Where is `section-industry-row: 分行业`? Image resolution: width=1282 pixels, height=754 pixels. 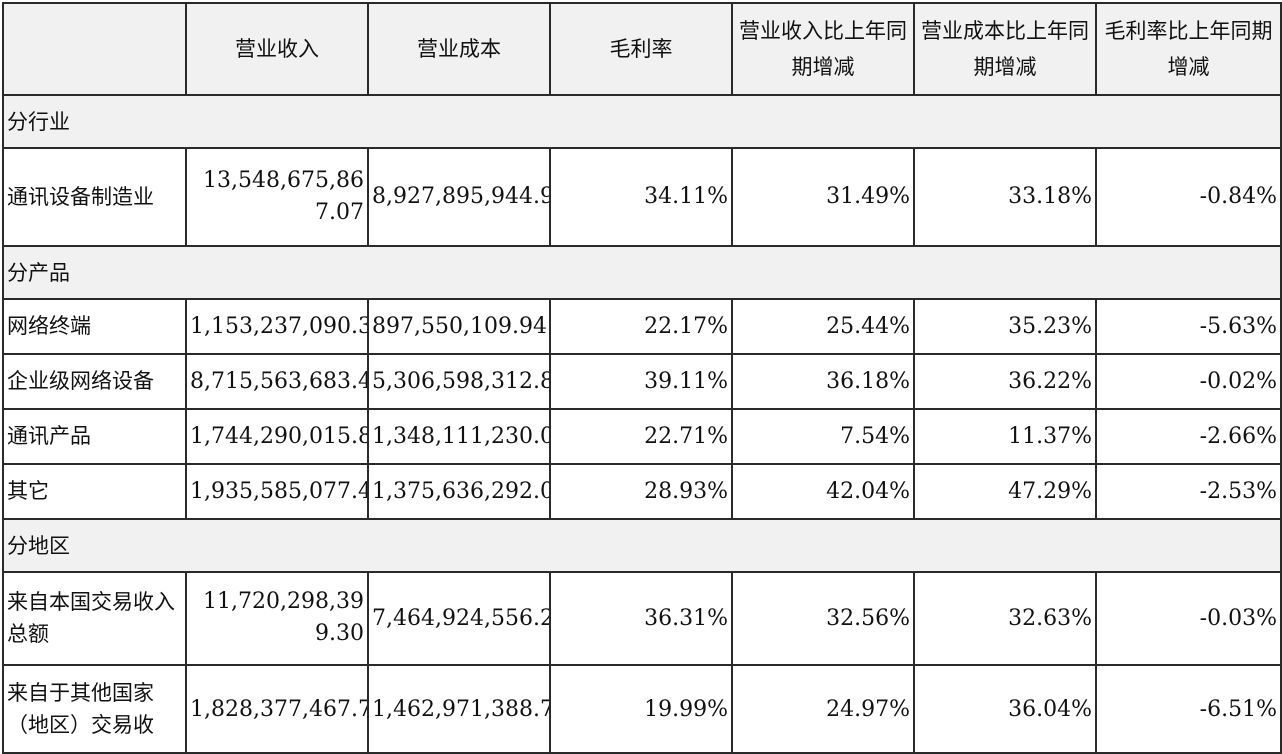 section-industry-row: 分行业 is located at coordinates (642, 121).